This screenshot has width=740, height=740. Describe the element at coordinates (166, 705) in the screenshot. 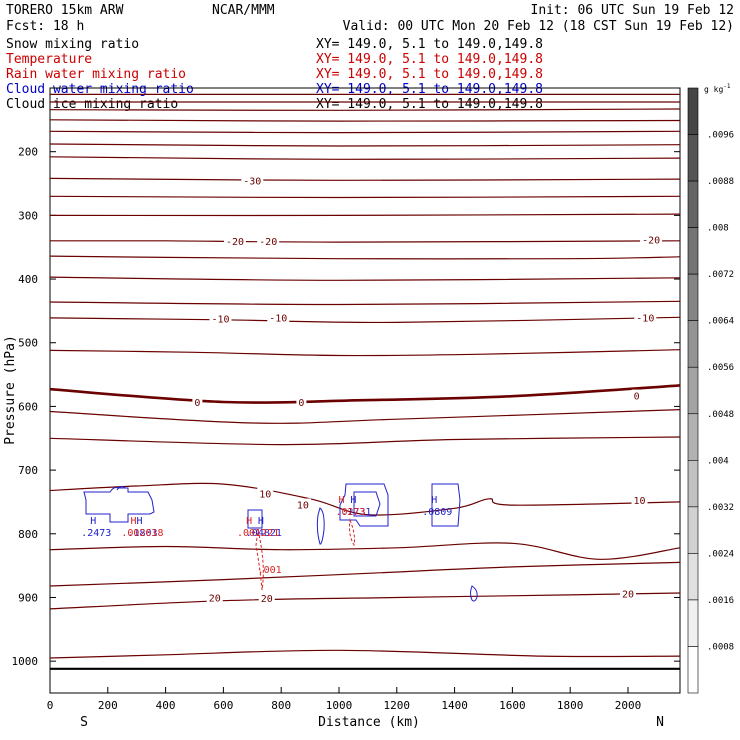

I see `x-tick-label: 400` at that location.